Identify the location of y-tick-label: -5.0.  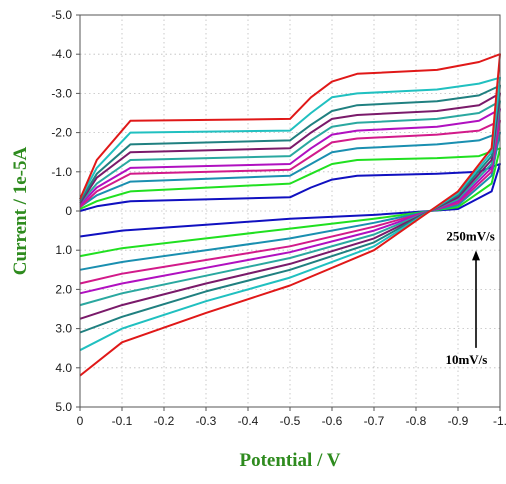
(61, 15).